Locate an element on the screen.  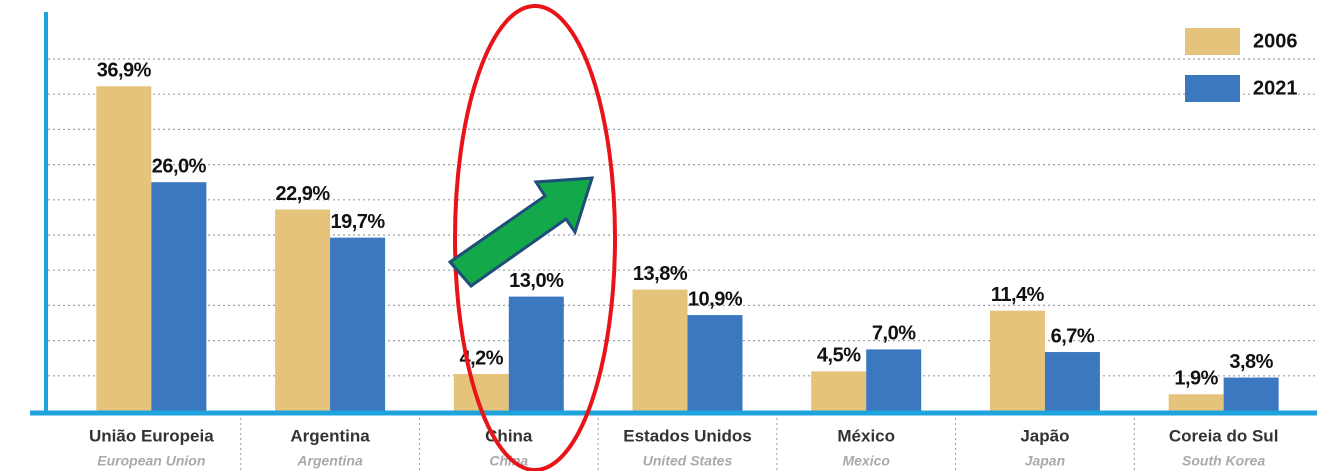
legend-label: 2006 is located at coordinates (1275, 41).